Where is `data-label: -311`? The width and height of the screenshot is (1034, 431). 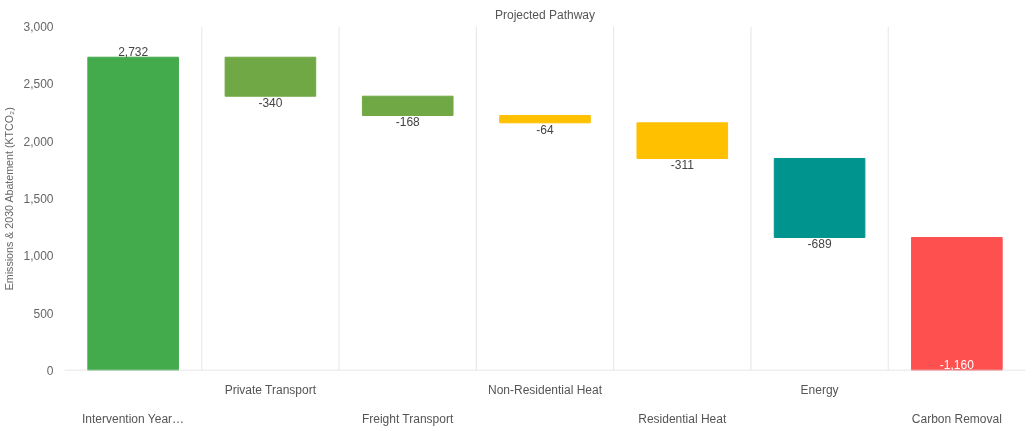
data-label: -311 is located at coordinates (682, 165).